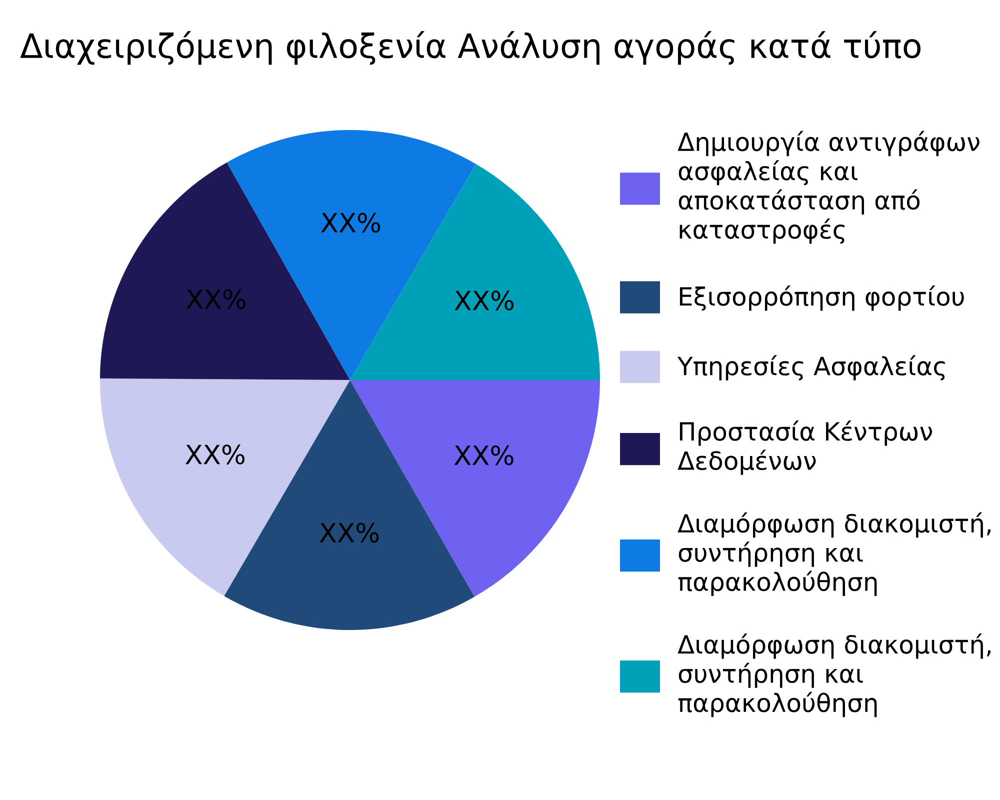 This screenshot has height=800, width=1000. What do you see at coordinates (829, 187) in the screenshot?
I see `legend-label: Δημιουργία αντιγράφων ασφαλείας και αποκατάσταση από καταστροφές` at bounding box center [829, 187].